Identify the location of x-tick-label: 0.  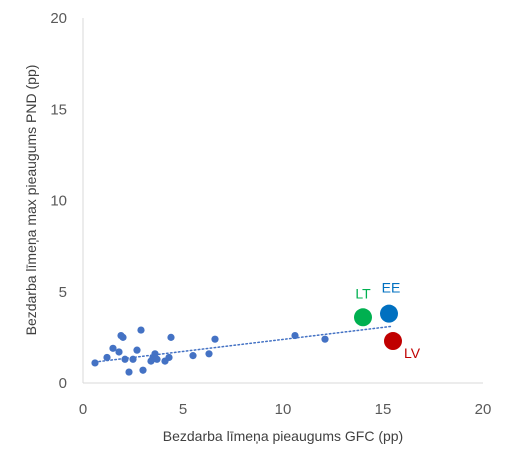
(83, 409).